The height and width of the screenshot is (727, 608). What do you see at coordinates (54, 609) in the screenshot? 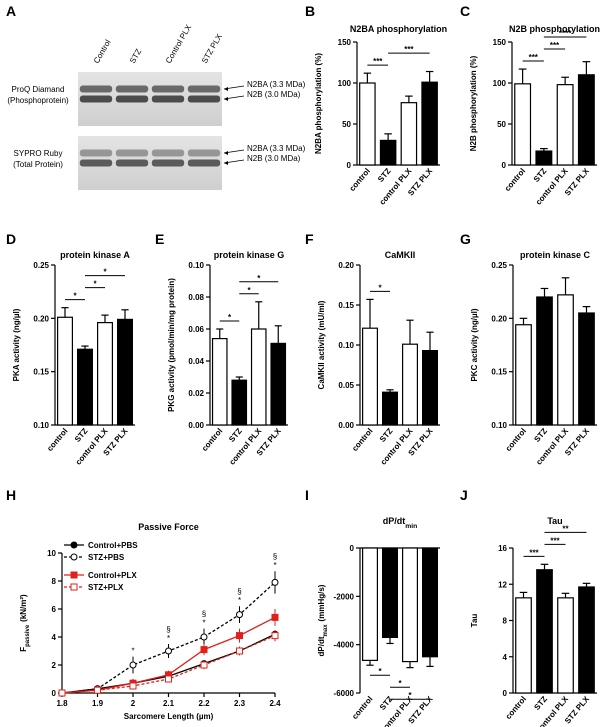
I see `y-tick-label: 6` at bounding box center [54, 609].